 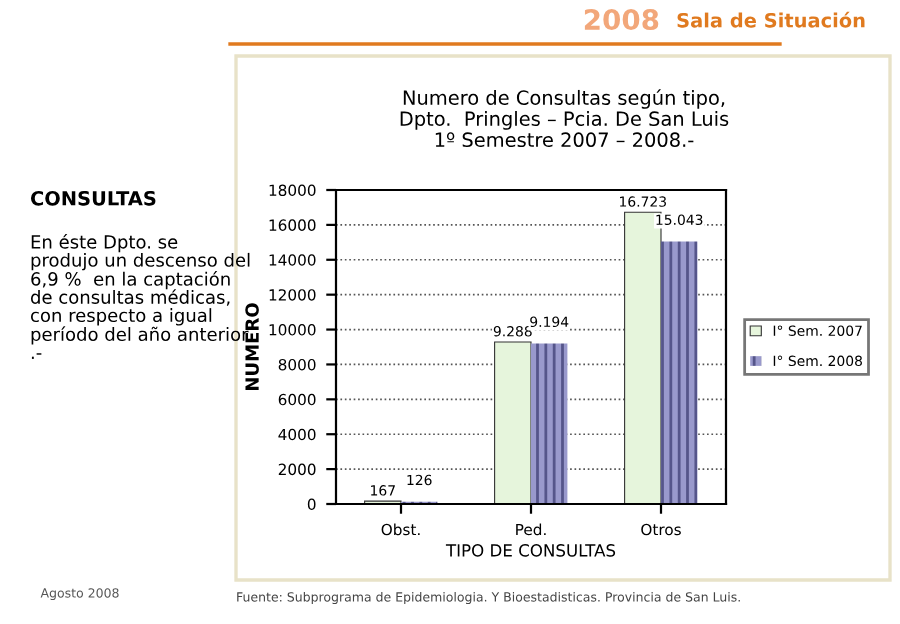 What do you see at coordinates (530, 550) in the screenshot?
I see `x-axis-title: TIPO DE CONSULTAS` at bounding box center [530, 550].